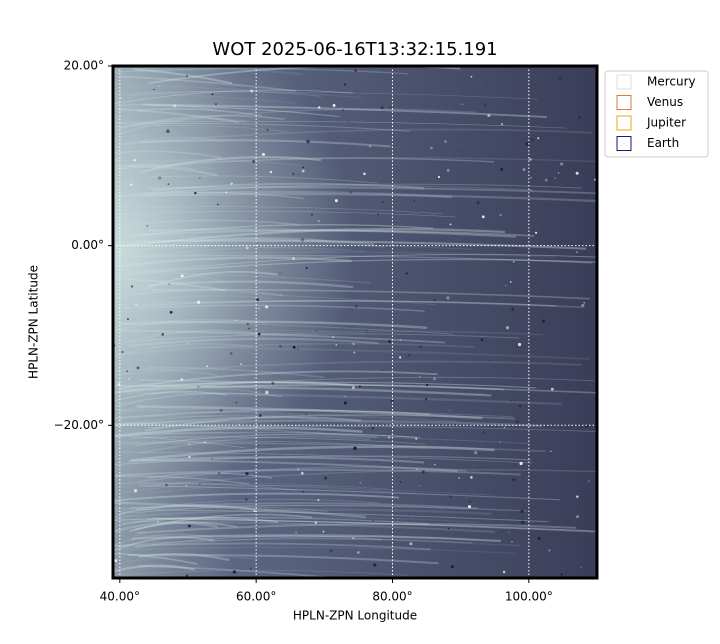 The image size is (720, 644). Describe the element at coordinates (656, 114) in the screenshot. I see `legend-frame` at that location.